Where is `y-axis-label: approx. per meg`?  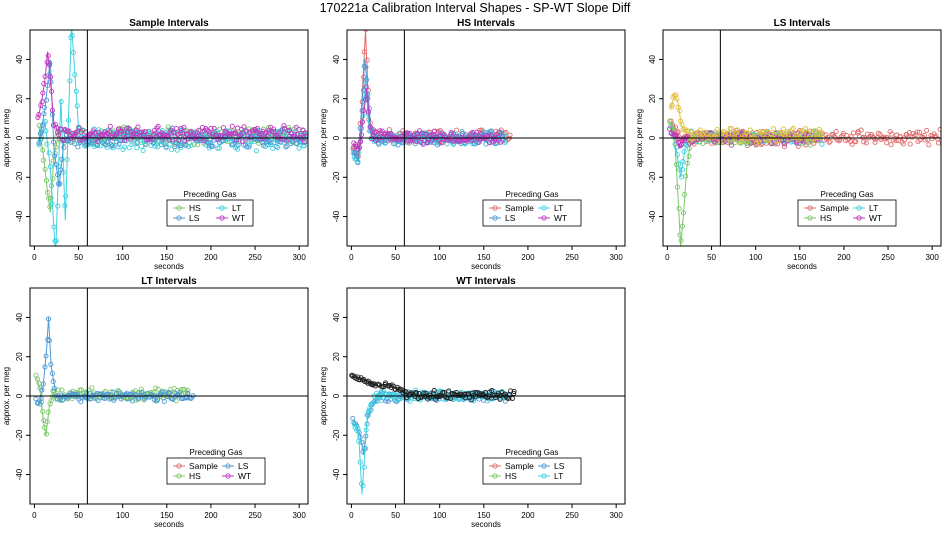 y-axis-label: approx. per meg is located at coordinates (323, 138).